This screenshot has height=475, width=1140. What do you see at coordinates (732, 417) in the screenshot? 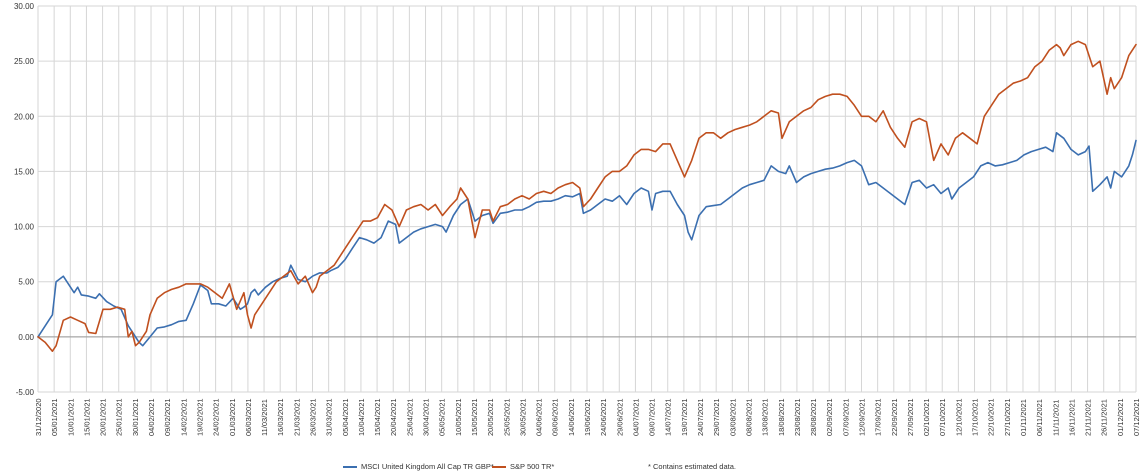
I see `x-tick-label: 03/08/2021` at bounding box center [732, 417].